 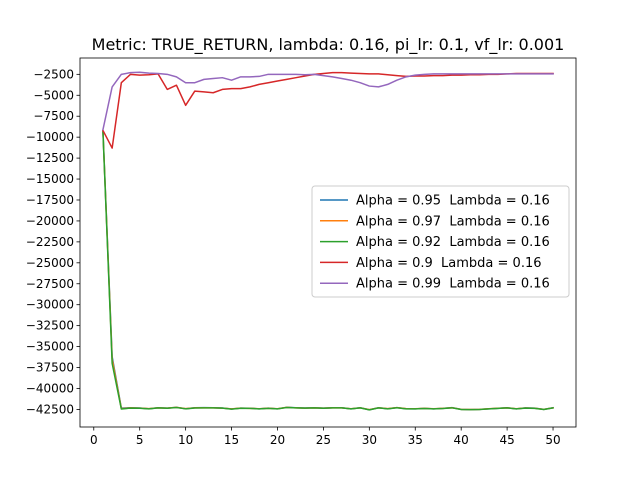 What do you see at coordinates (50, 284) in the screenshot?
I see `y-tick-label: −27500` at bounding box center [50, 284].